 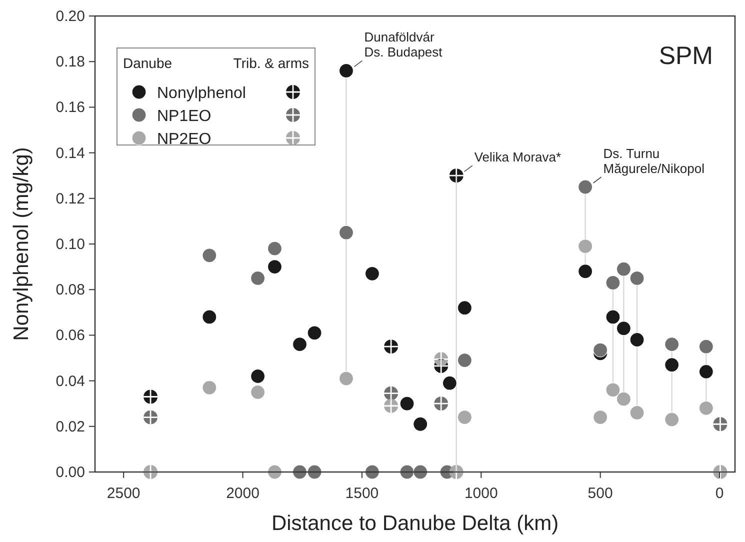 I want to click on y-tick-label: 0.04, so click(x=70, y=381).